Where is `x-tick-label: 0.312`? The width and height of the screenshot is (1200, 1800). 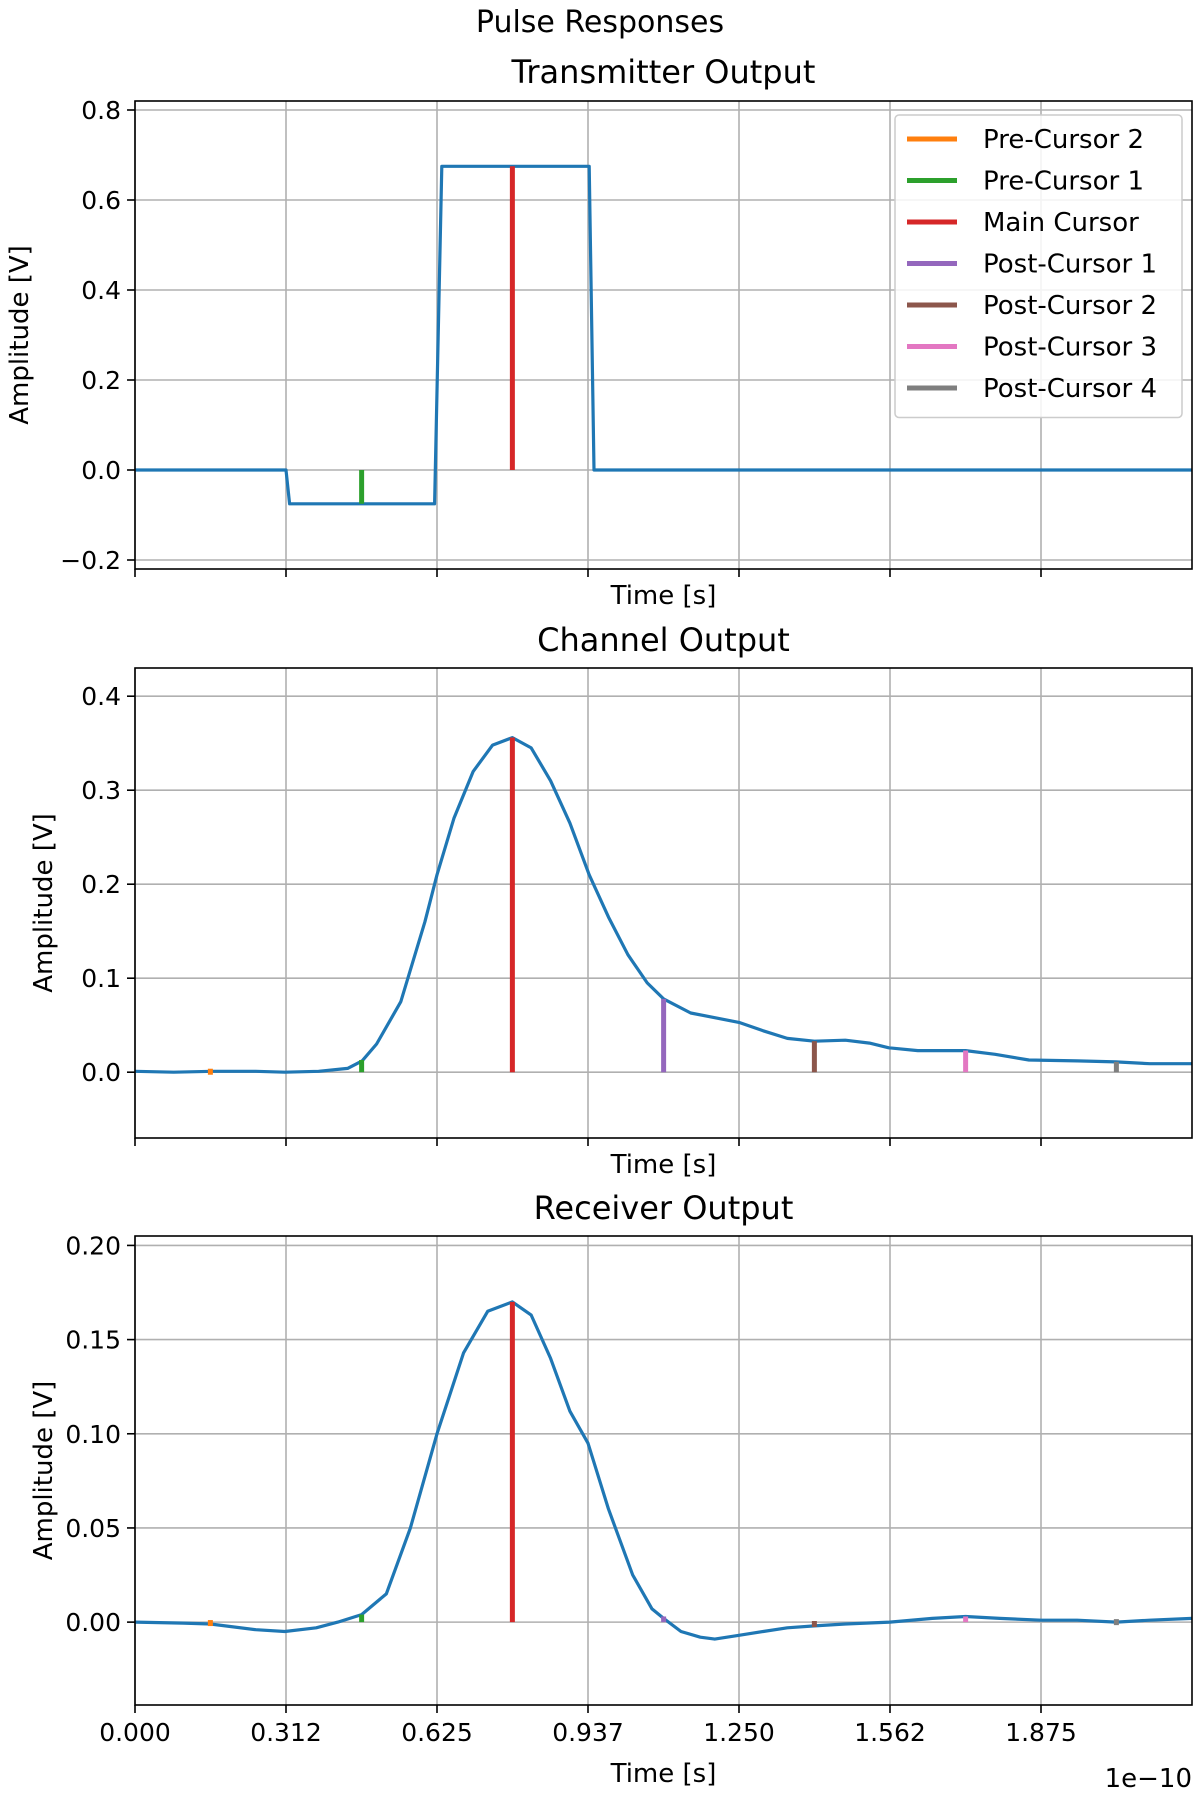
x-tick-label: 0.312 is located at coordinates (286, 1732).